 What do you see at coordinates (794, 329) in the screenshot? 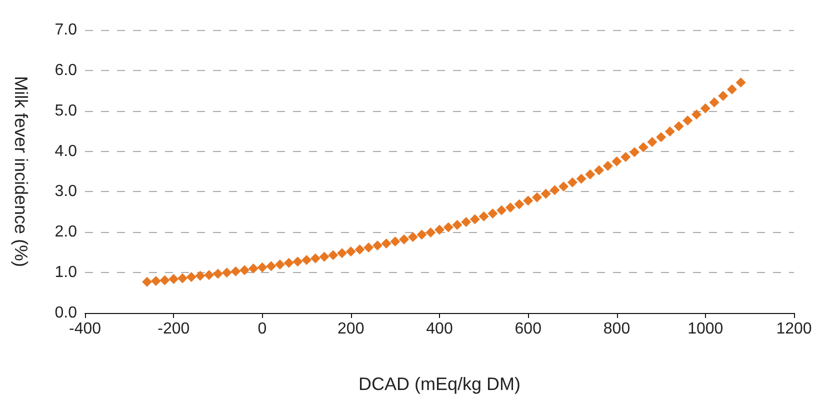
I see `x-tick-label: 1200` at bounding box center [794, 329].